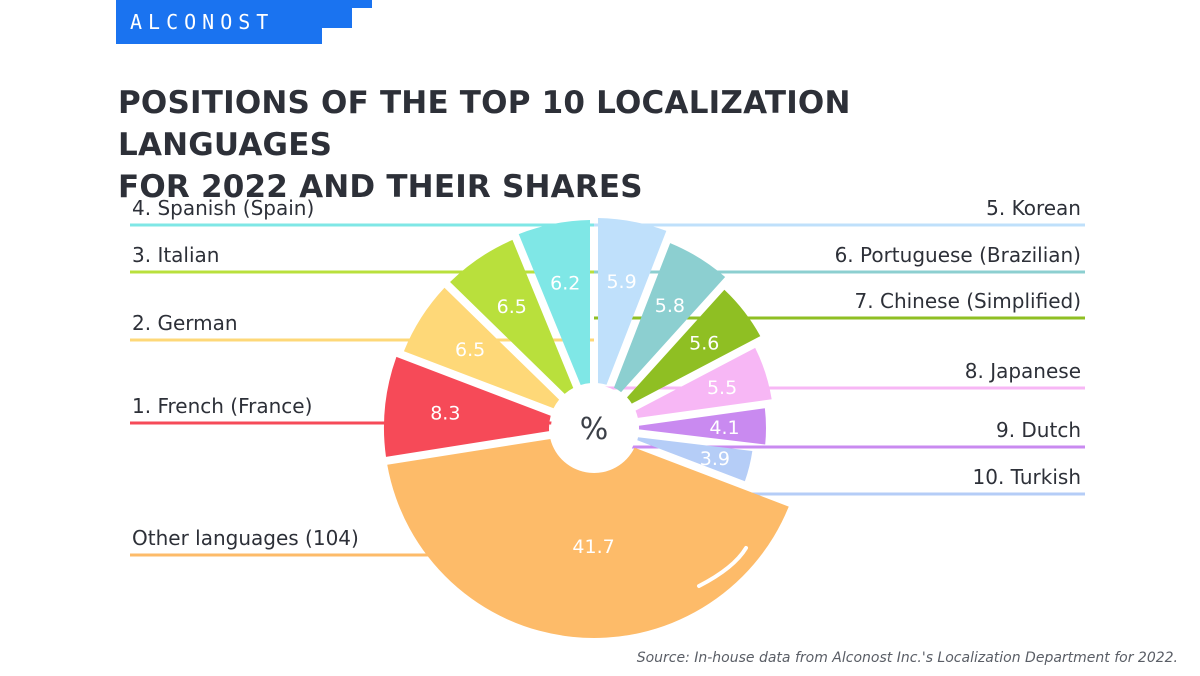 The width and height of the screenshot is (1200, 676). I want to click on value-label: 5.6, so click(704, 343).